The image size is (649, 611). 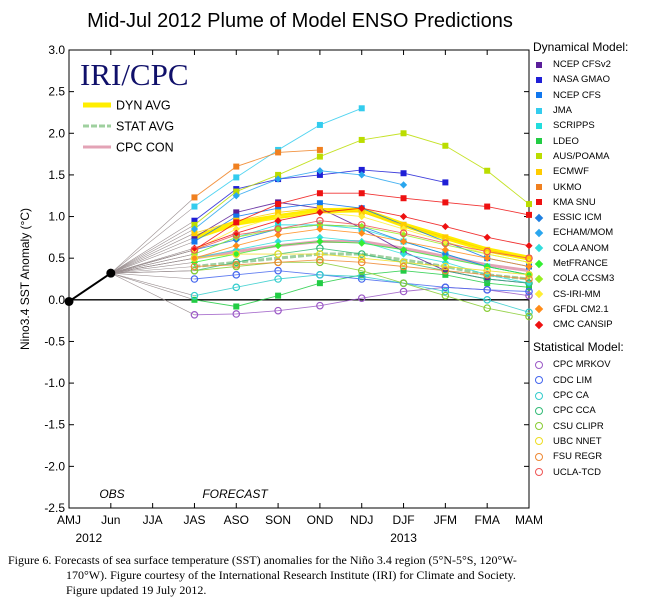 I want to click on legend-item: GFDL CM2.1, so click(x=590, y=309).